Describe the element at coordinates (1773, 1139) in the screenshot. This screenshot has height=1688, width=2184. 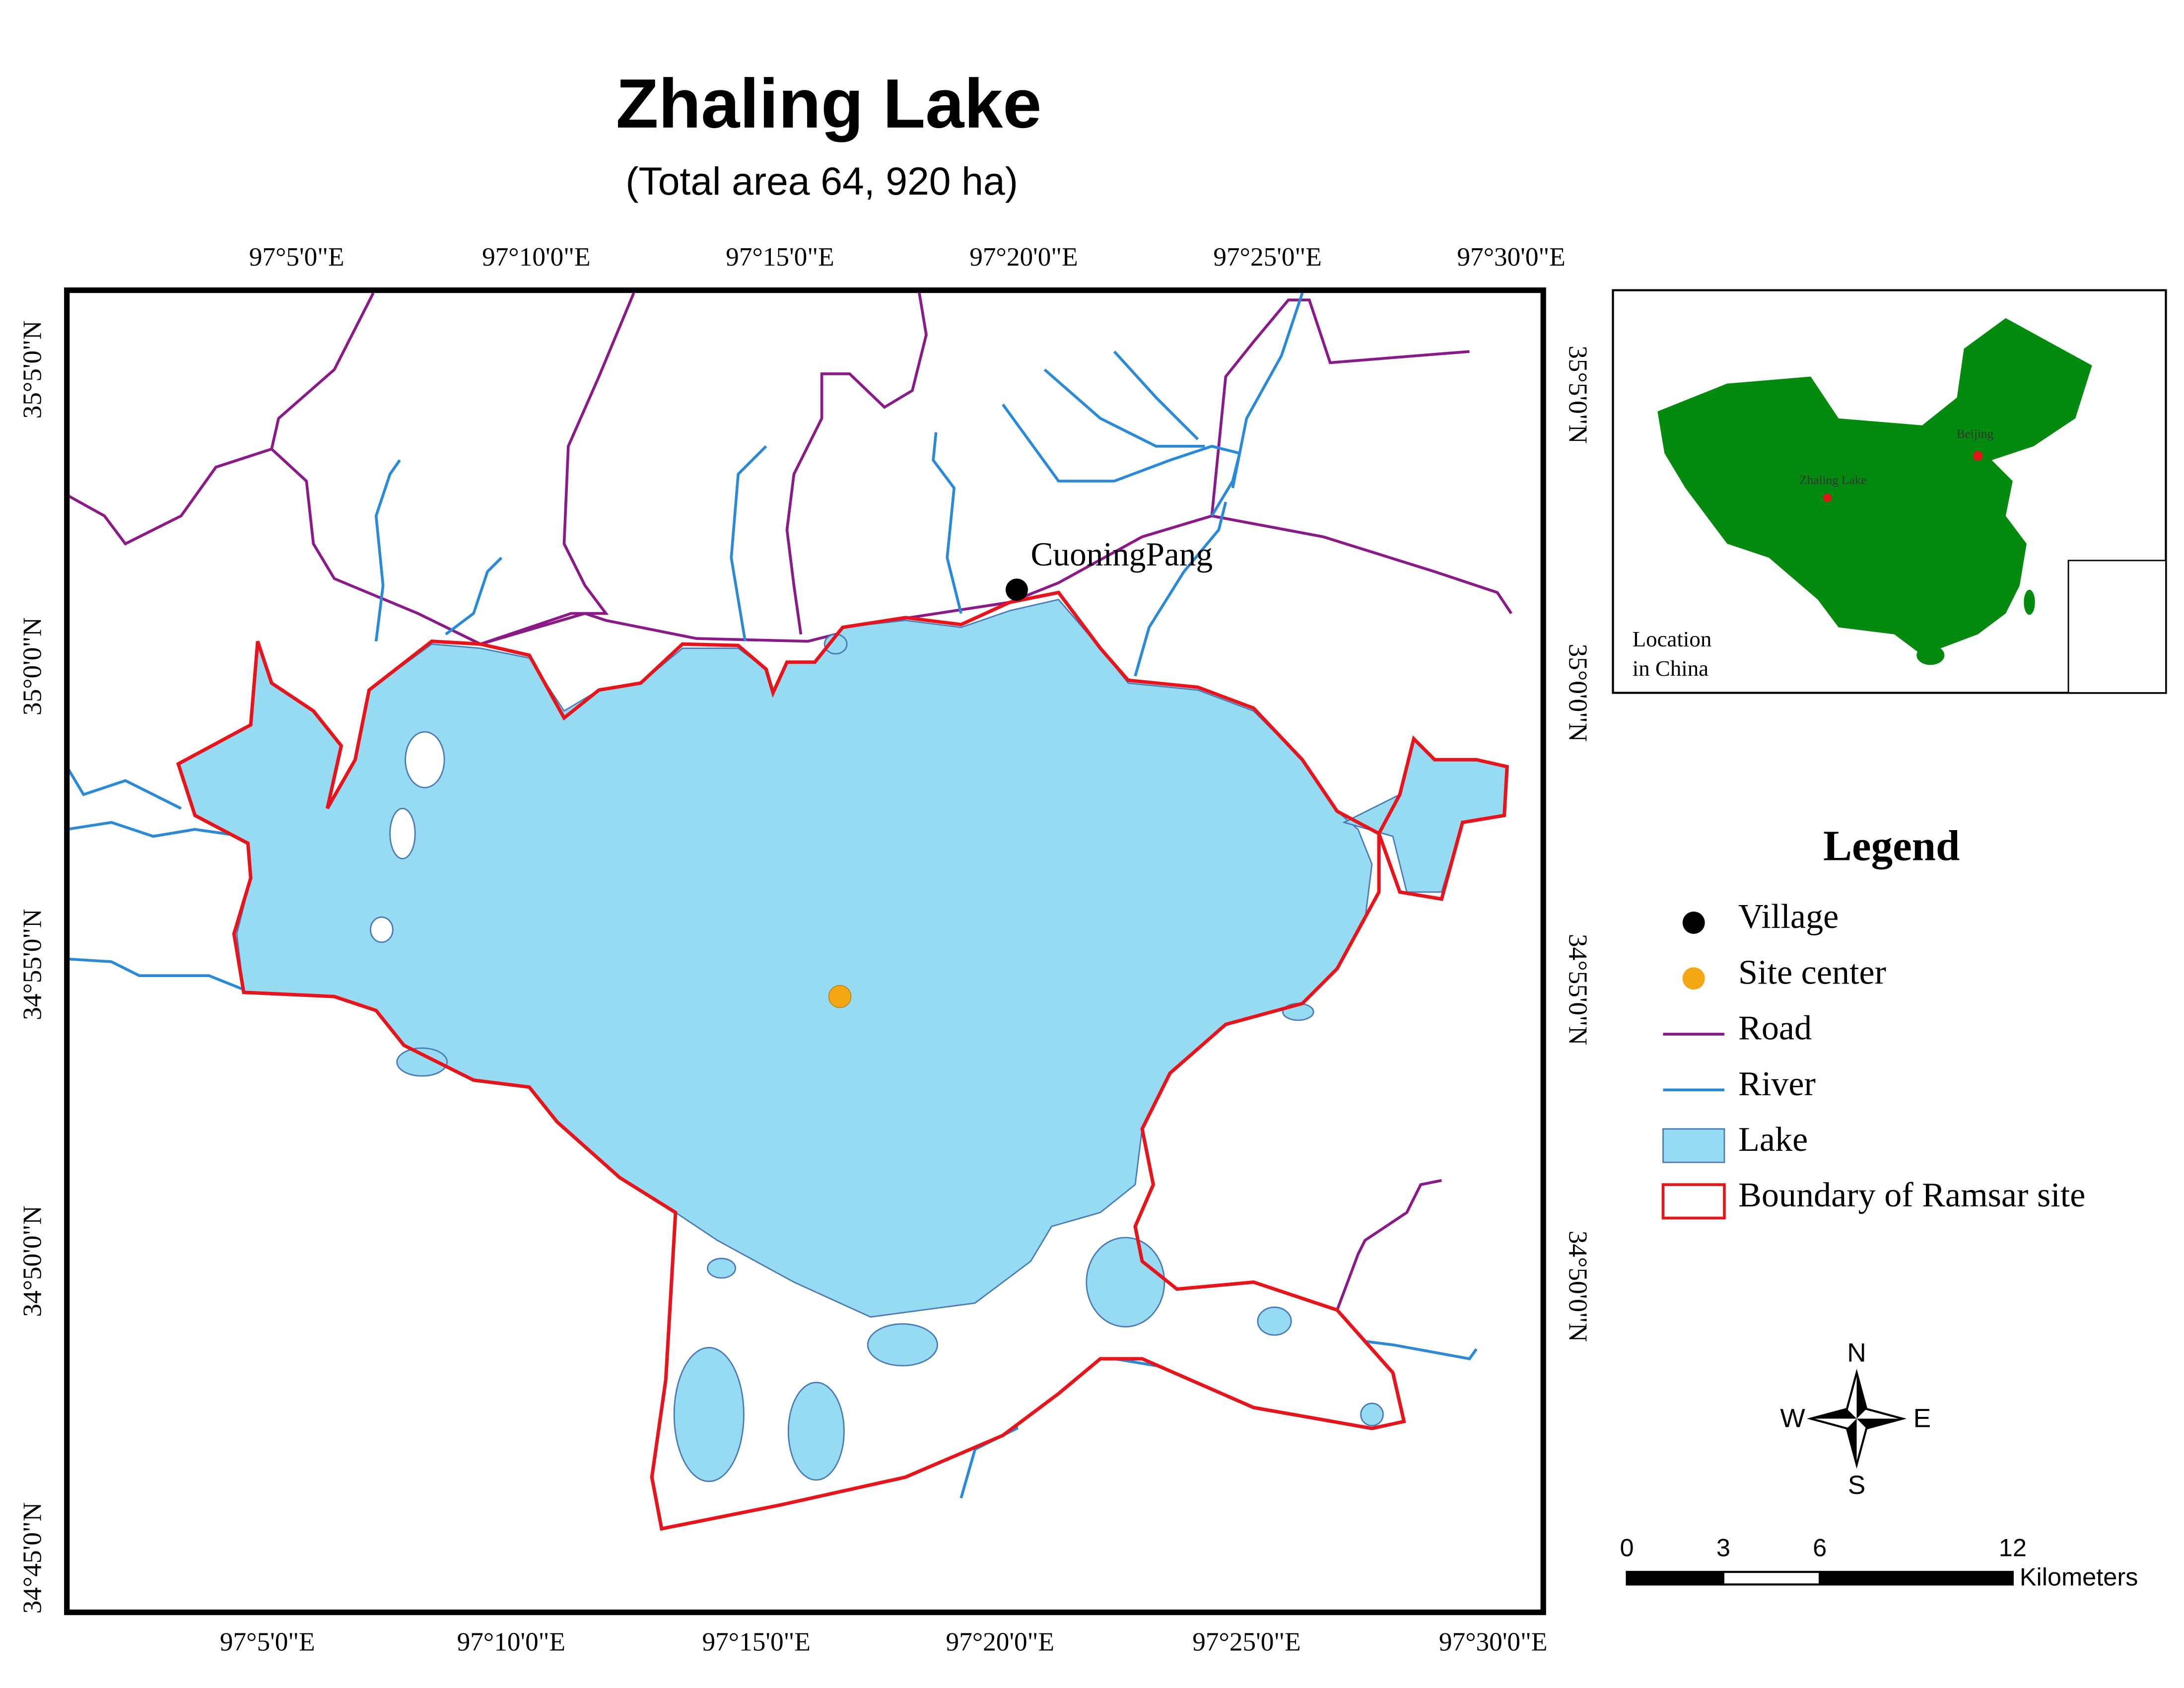
I see `legend-label: Lake` at that location.